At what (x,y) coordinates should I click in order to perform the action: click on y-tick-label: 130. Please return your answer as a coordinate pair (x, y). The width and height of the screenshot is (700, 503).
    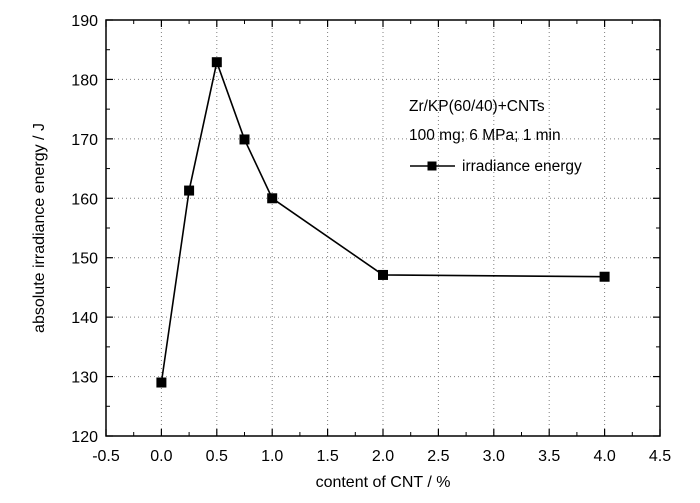
    Looking at the image, I should click on (84, 378).